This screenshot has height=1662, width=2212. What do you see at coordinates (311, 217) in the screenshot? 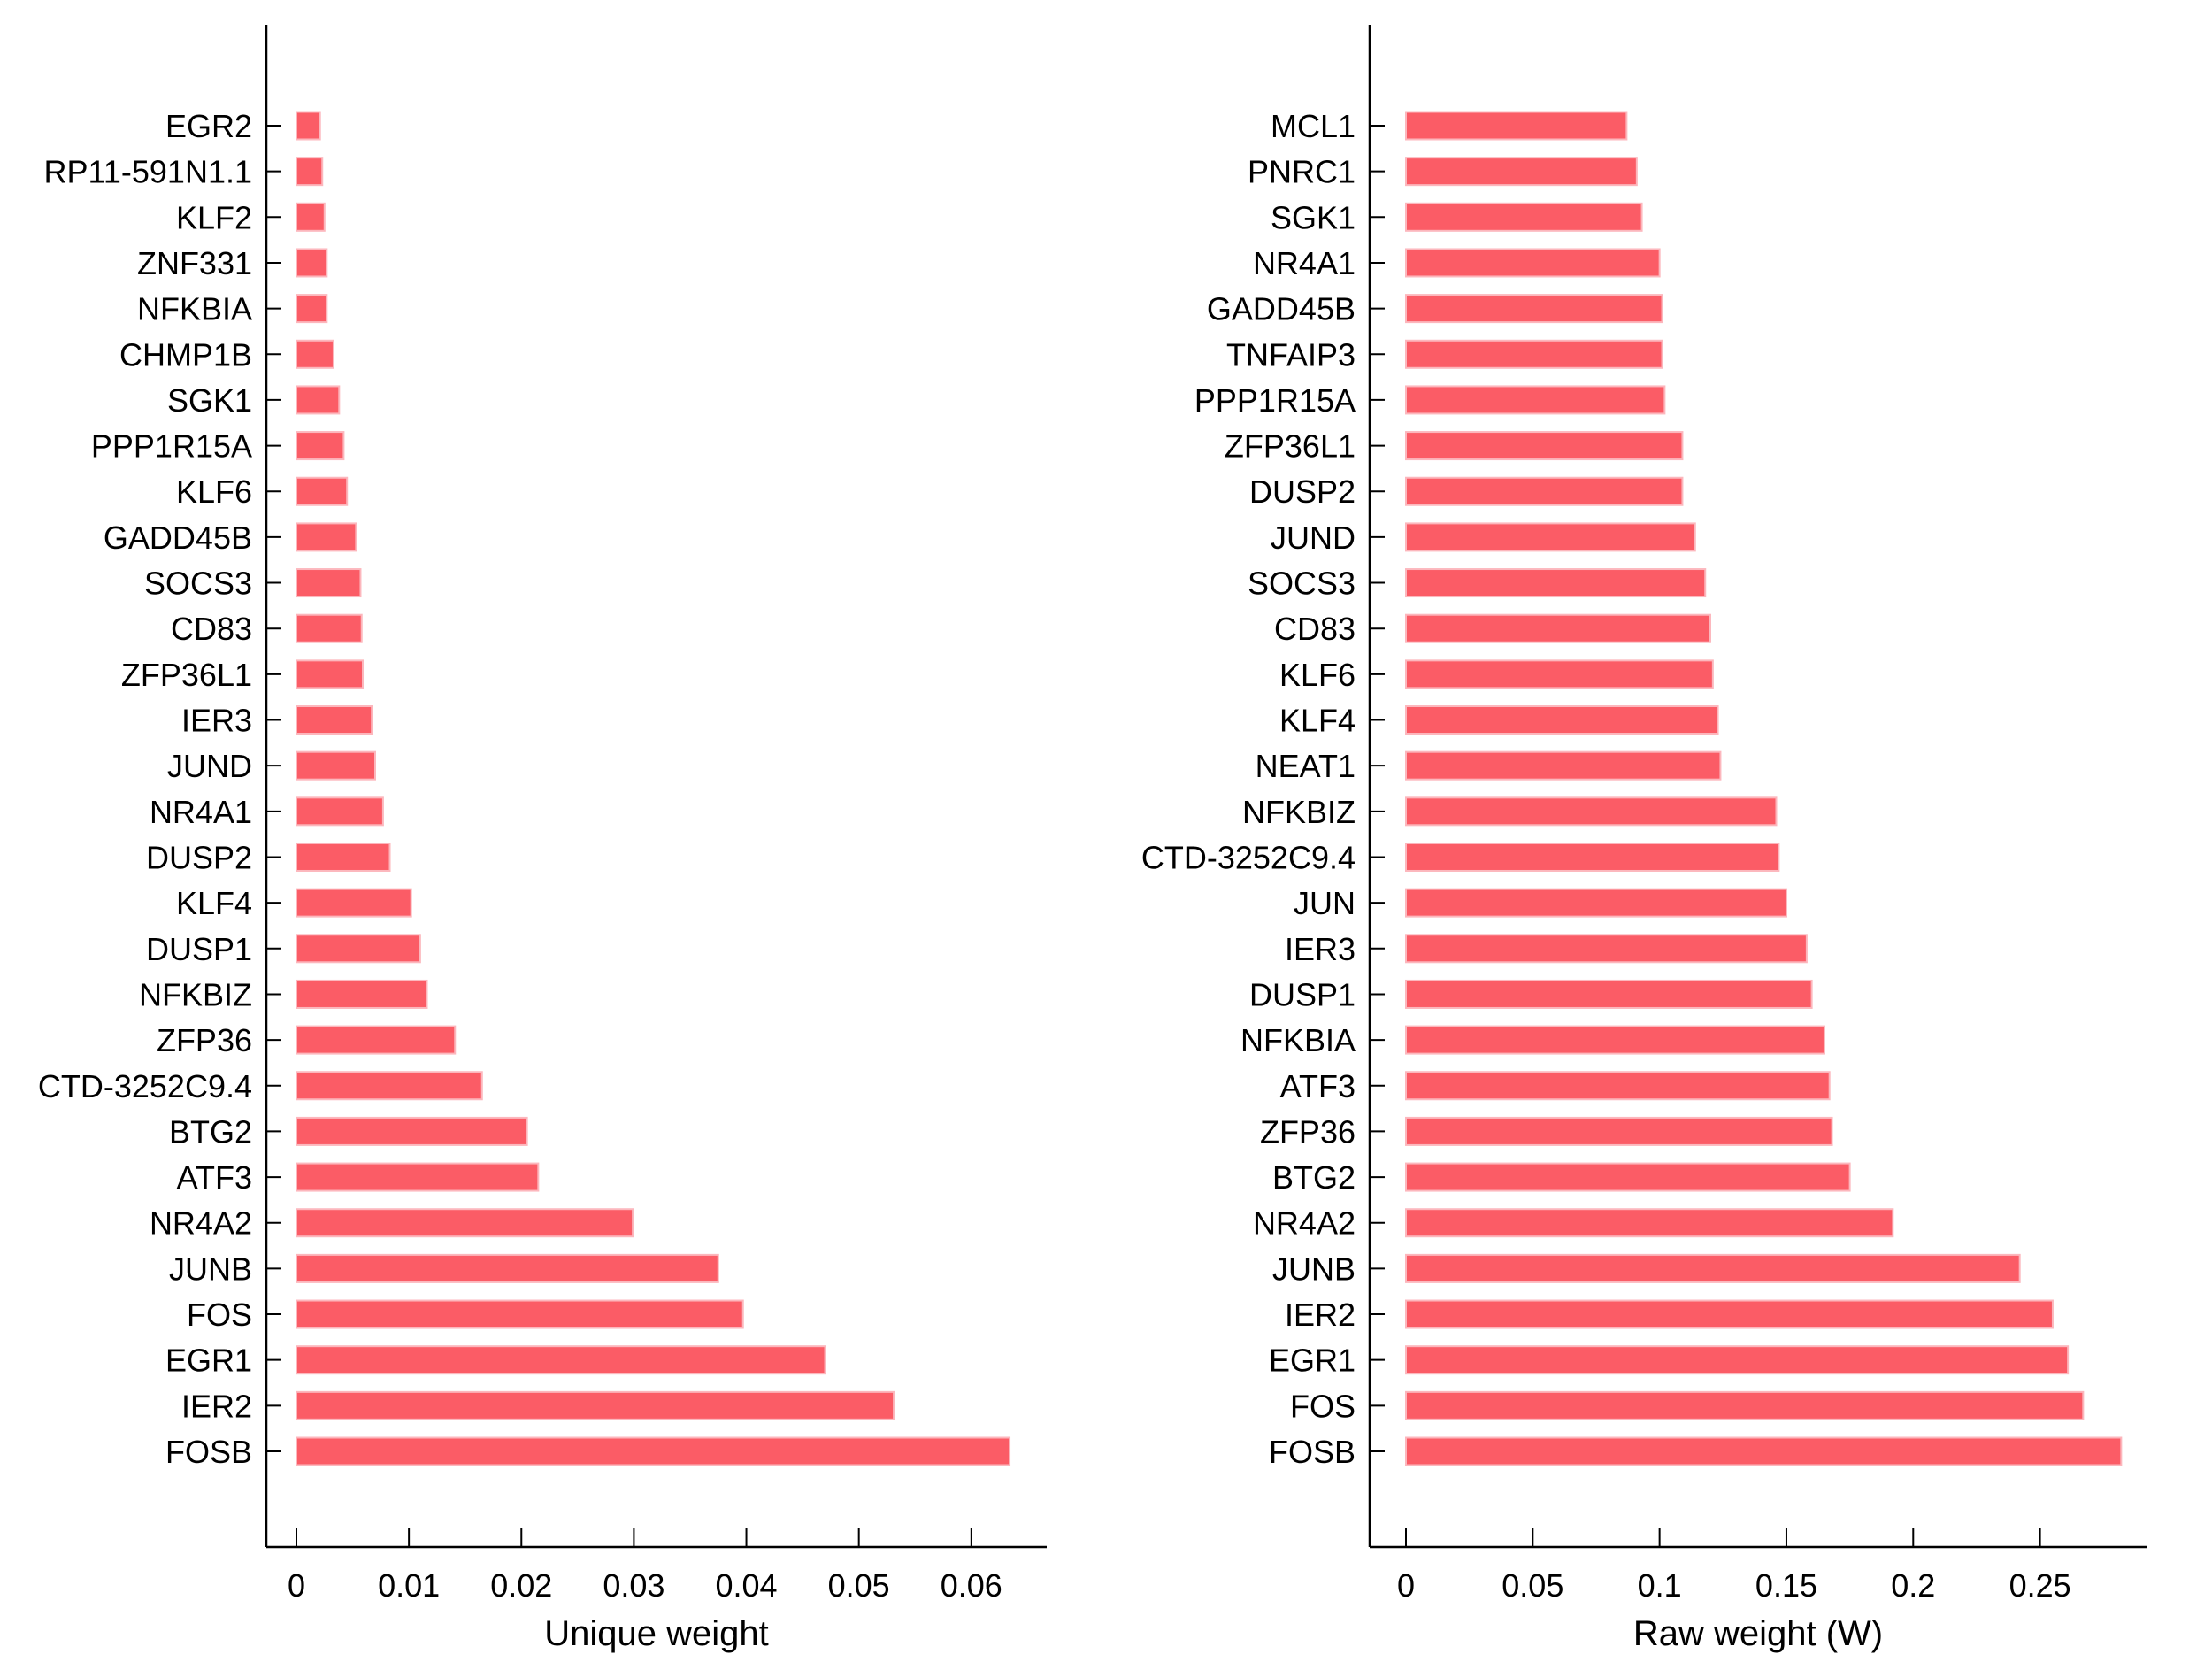
I see `left-bar-KLF2` at bounding box center [311, 217].